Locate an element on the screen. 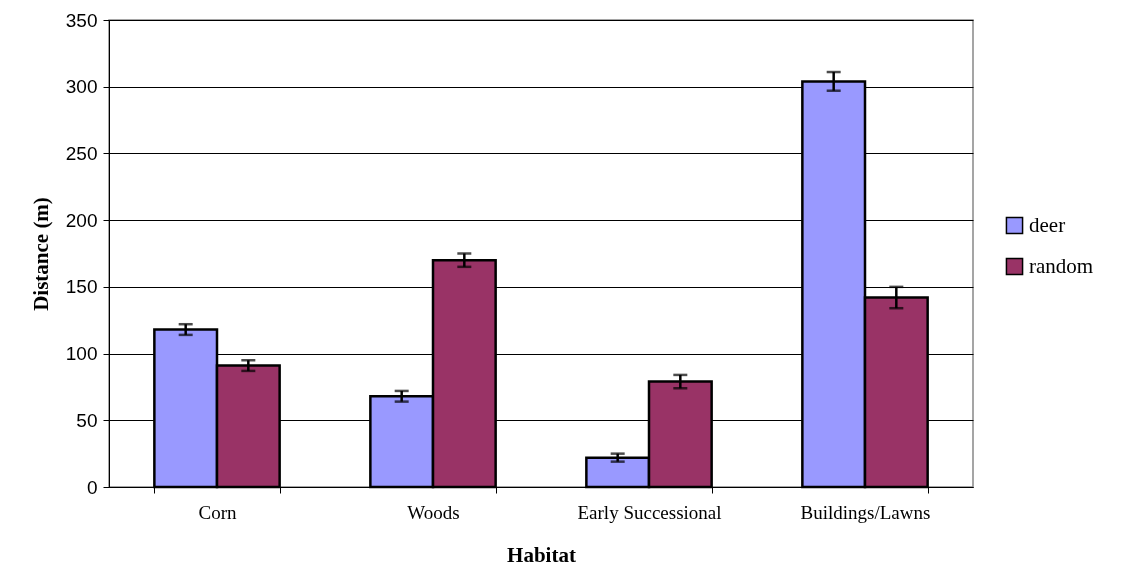 Image resolution: width=1121 pixels, height=584 pixels. x-tick-label: Corn is located at coordinates (217, 512).